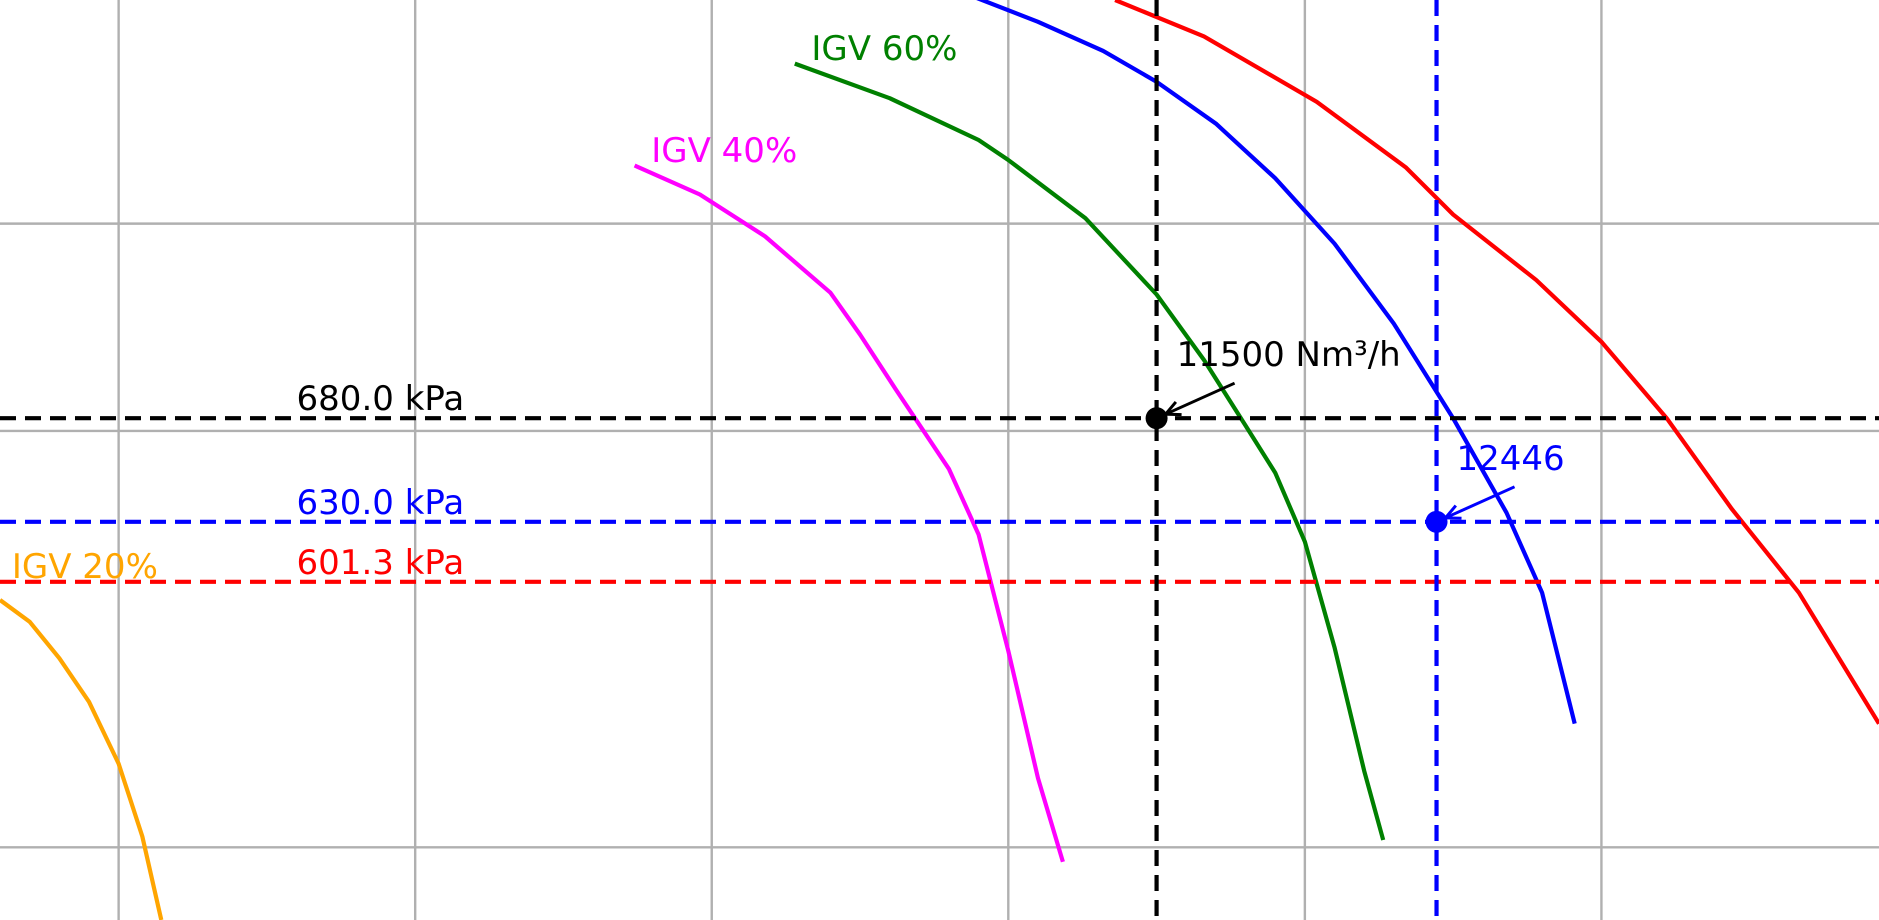 The height and width of the screenshot is (920, 1879). I want to click on curve-label-igv-40: IGV 40%, so click(724, 151).